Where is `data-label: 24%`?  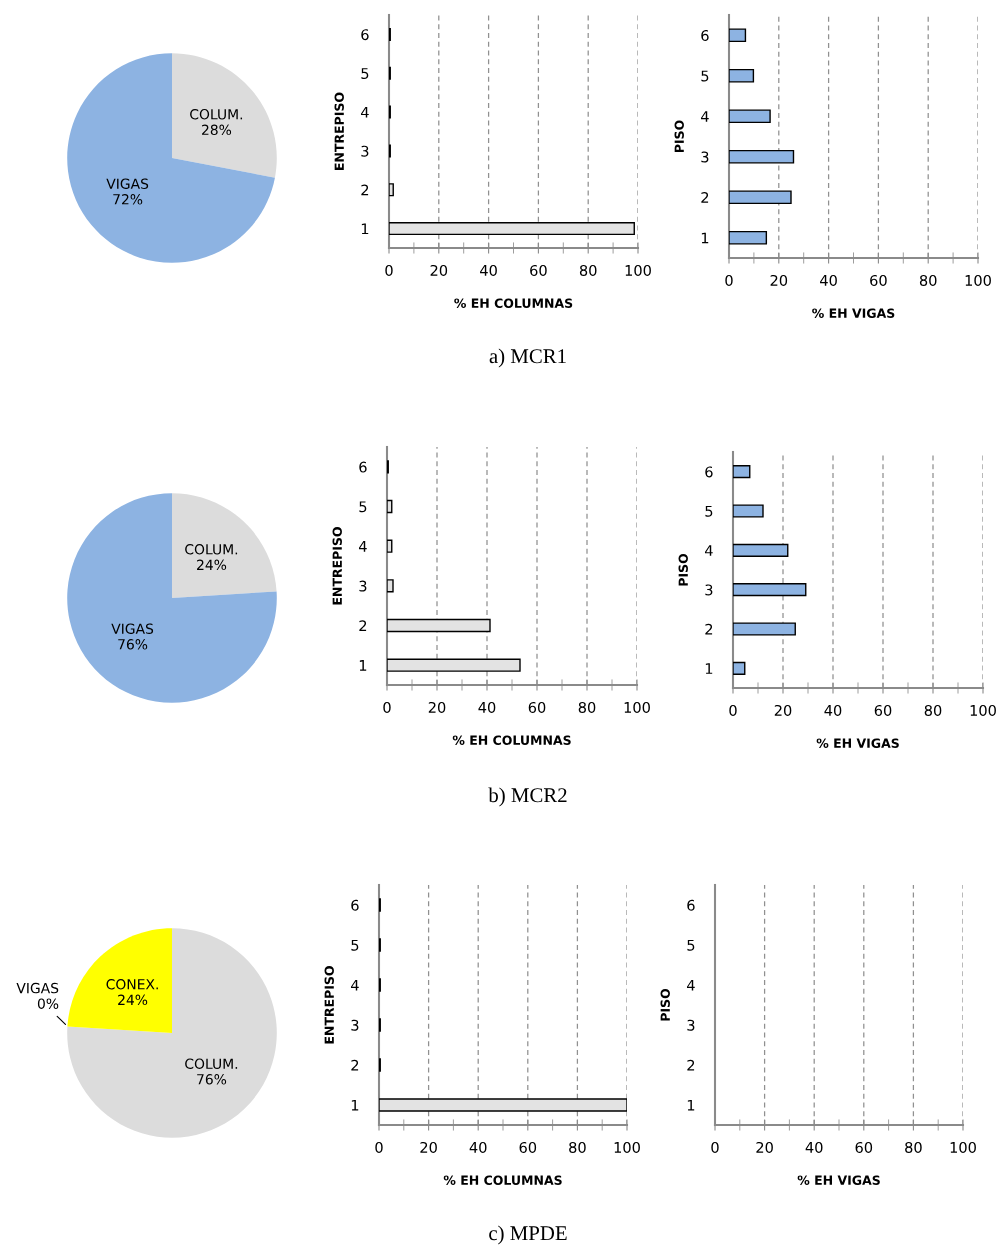 data-label: 24% is located at coordinates (133, 1000).